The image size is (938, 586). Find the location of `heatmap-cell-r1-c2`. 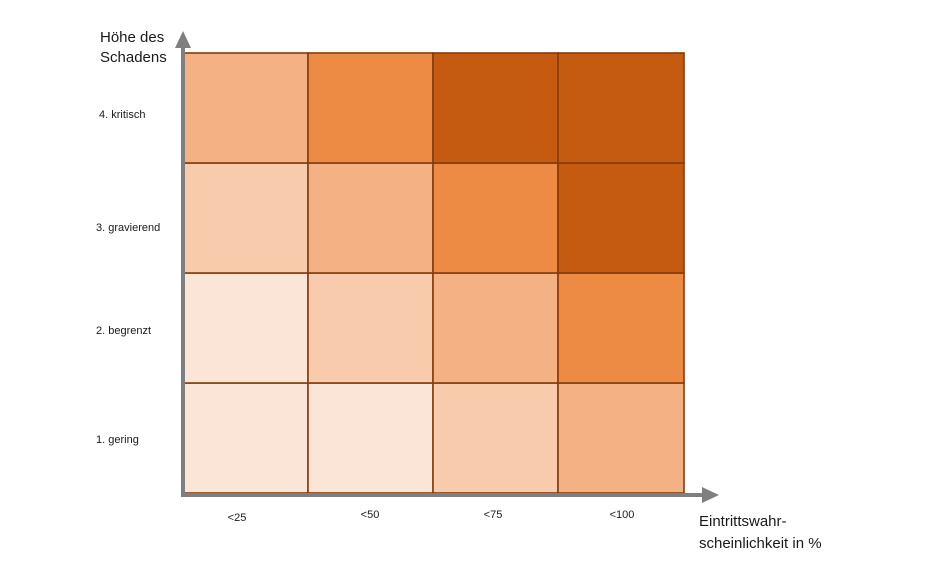

heatmap-cell-r1-c2 is located at coordinates (370, 438).